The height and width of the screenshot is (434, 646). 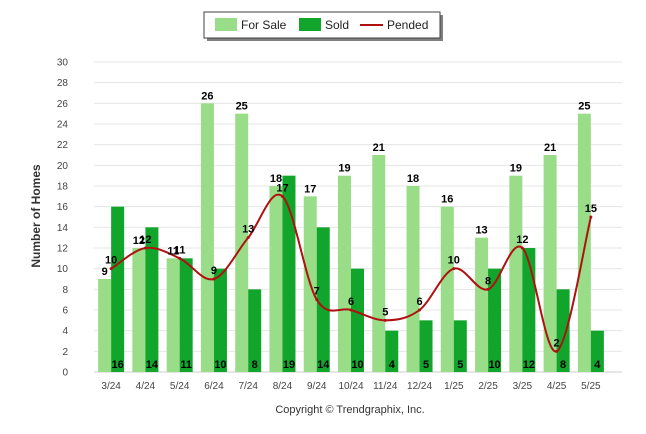 What do you see at coordinates (529, 365) in the screenshot?
I see `label-sold: 12` at bounding box center [529, 365].